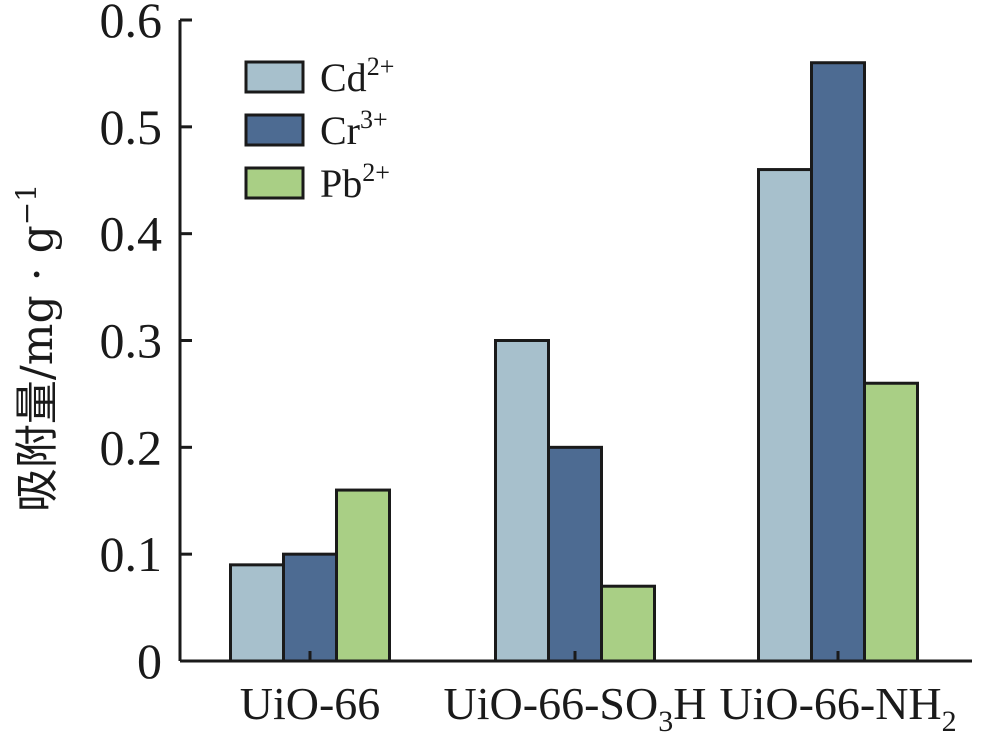  I want to click on y-ticks: 0 0.1 0.2 0.3 0.4 0.5 0.6, so click(146, 344).